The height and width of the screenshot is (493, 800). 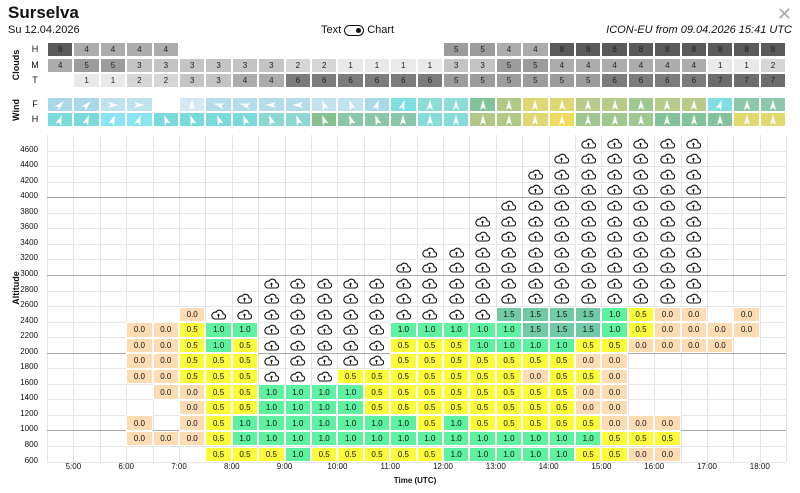 What do you see at coordinates (35, 80) in the screenshot?
I see `cloud-row-label-t: T` at bounding box center [35, 80].